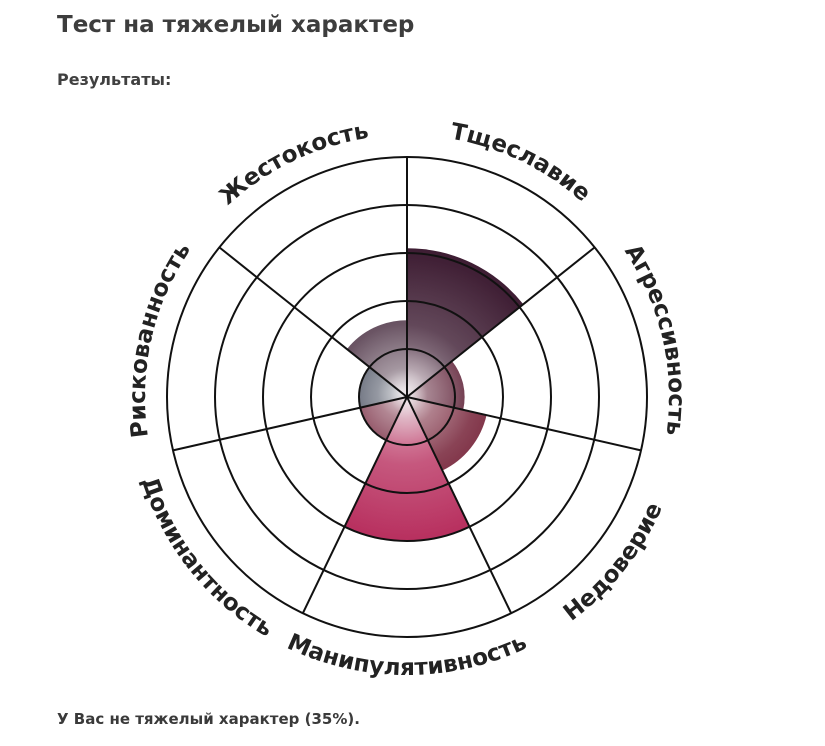 This screenshot has width=825, height=746. I want to click on page-title: Тест на тяжелый характер, so click(236, 25).